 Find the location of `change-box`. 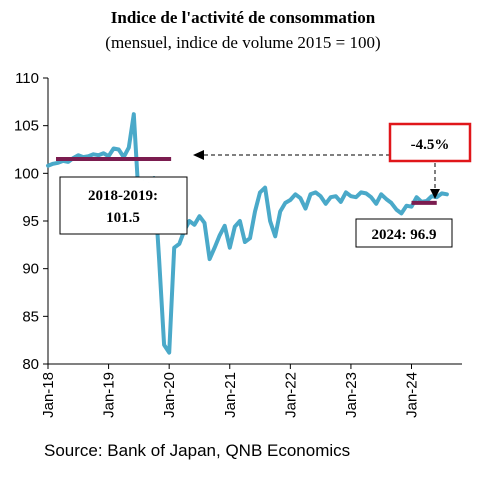

change-box is located at coordinates (430, 142).